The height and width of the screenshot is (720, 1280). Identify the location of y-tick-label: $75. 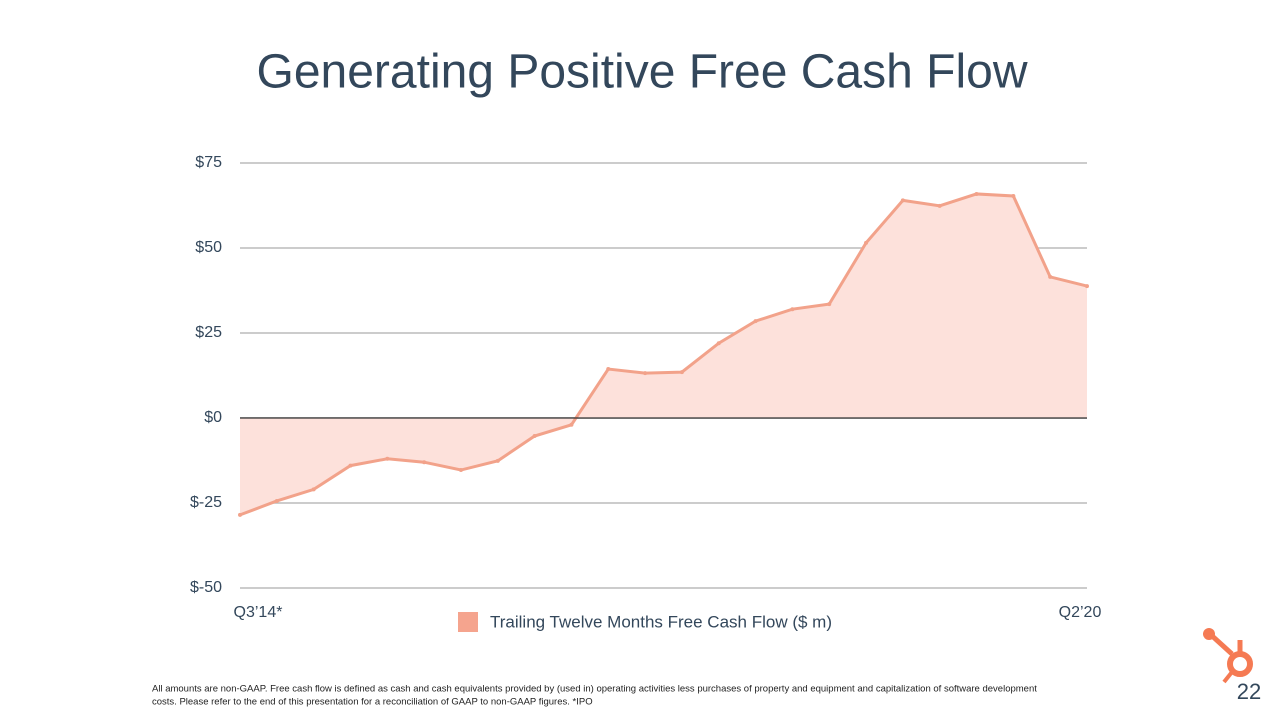
(208, 162).